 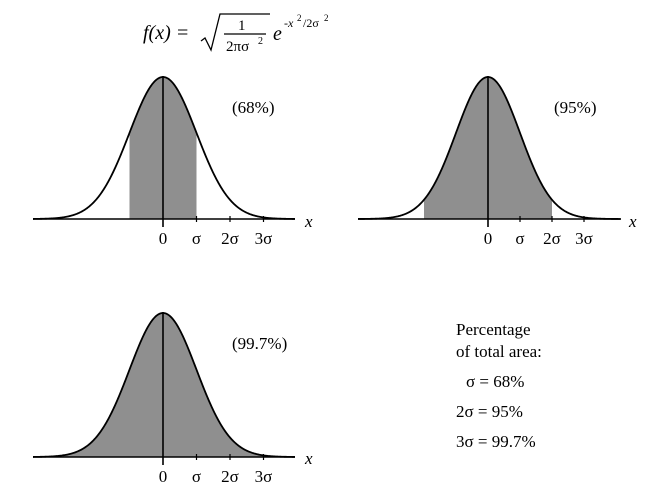 I want to click on legend-heading-line2: of total area:, so click(x=499, y=351).